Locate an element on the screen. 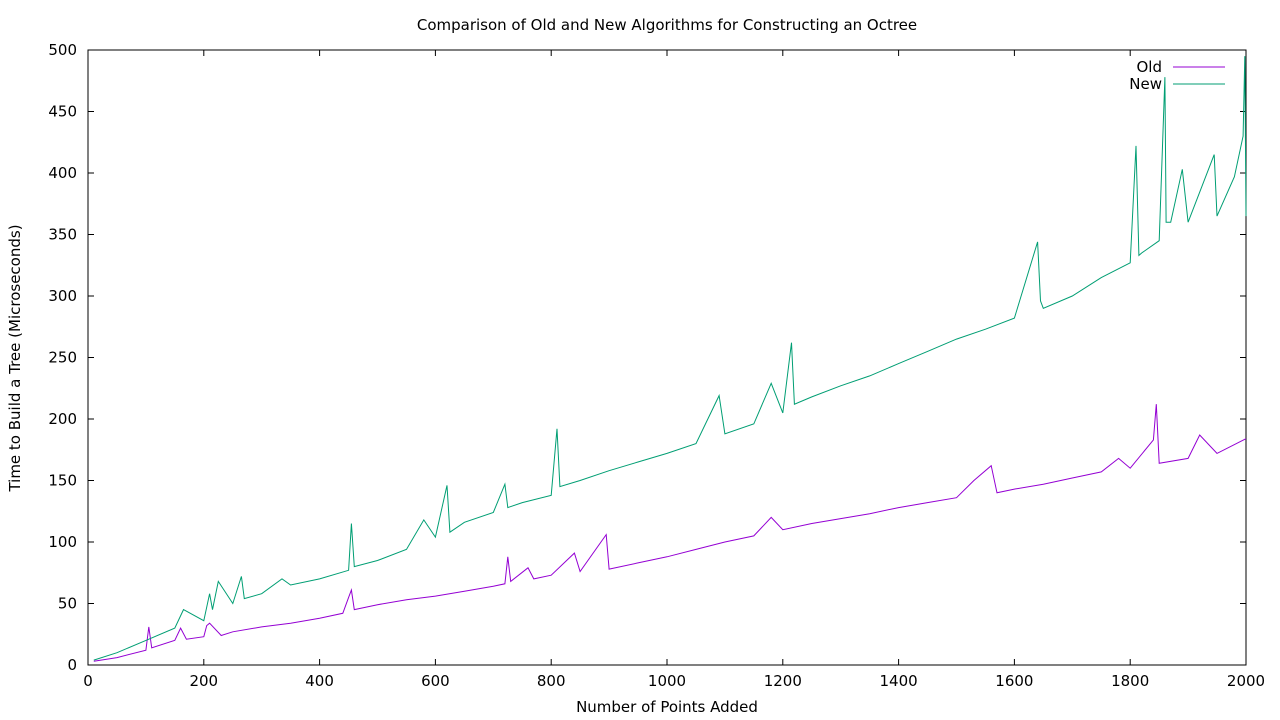 Image resolution: width=1280 pixels, height=720 pixels. legend-label-old: Old is located at coordinates (1150, 67).